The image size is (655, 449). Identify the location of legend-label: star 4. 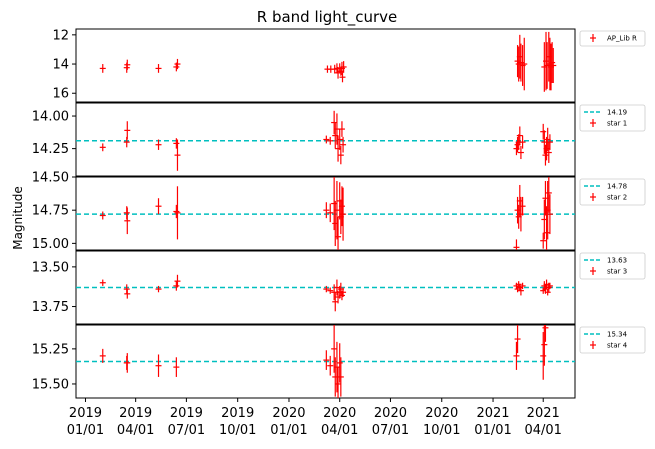
(617, 346).